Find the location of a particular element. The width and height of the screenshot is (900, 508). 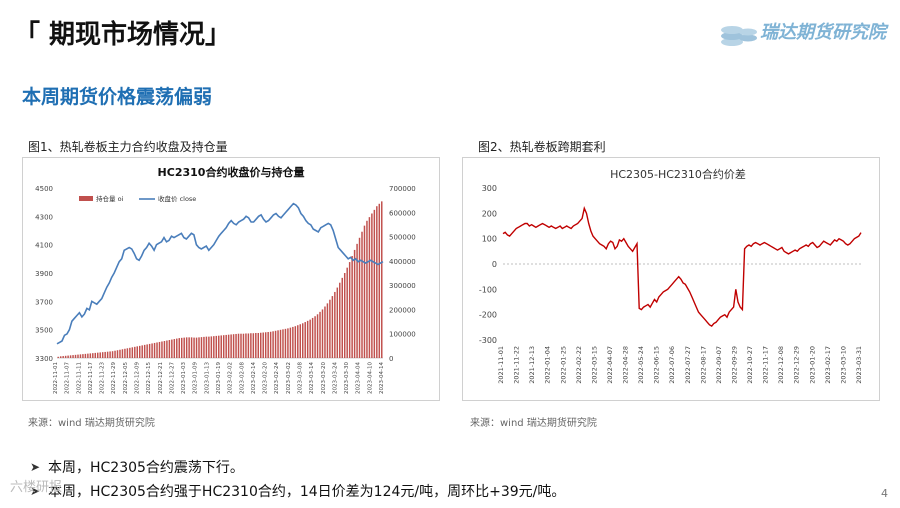

figure1-source: 来源：wind 瑞达期货研究院 is located at coordinates (91, 423).